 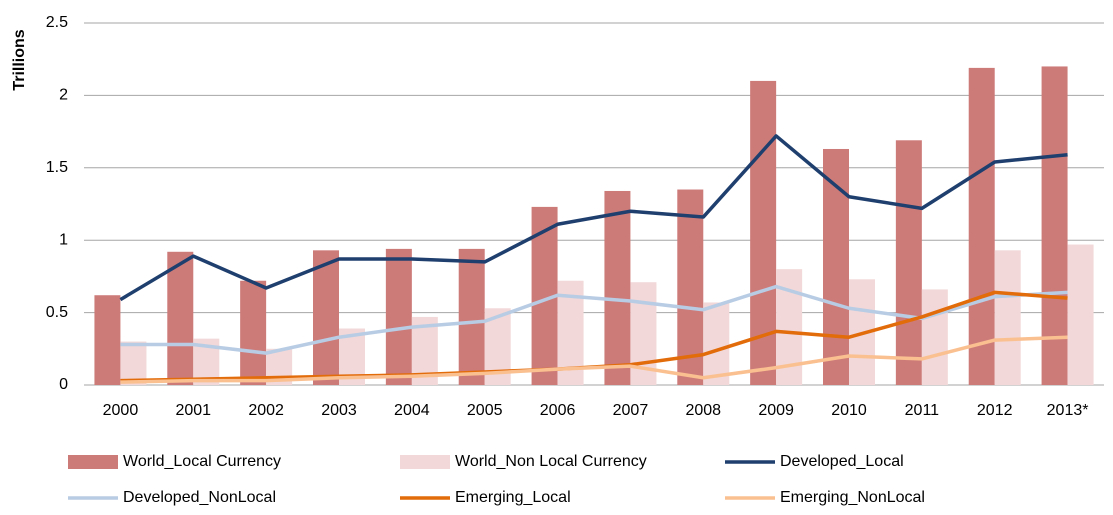 What do you see at coordinates (57, 312) in the screenshot?
I see `y-tick-label: 0.5` at bounding box center [57, 312].